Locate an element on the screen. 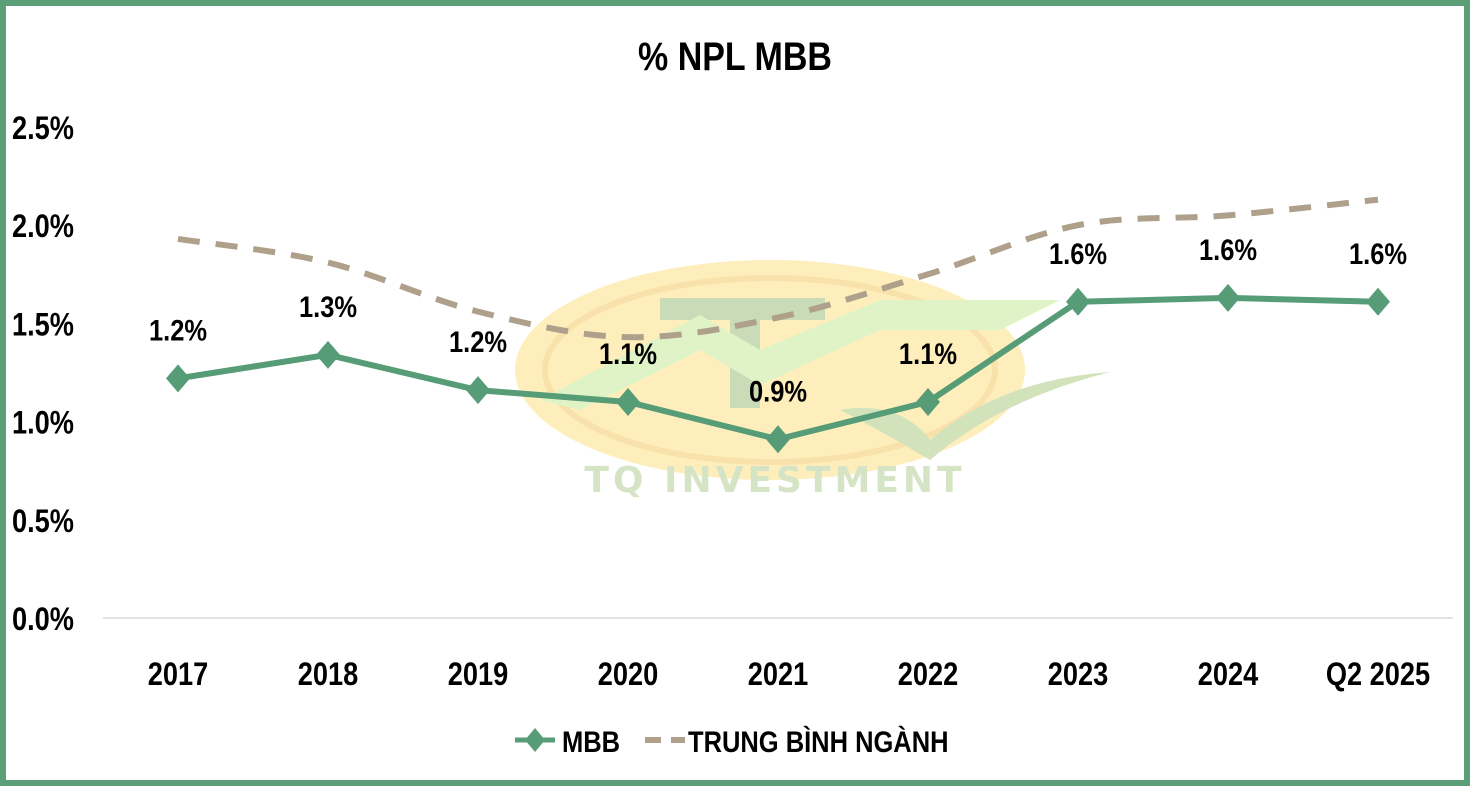 The width and height of the screenshot is (1470, 786). watermark-text: TQ INVESTMENT is located at coordinates (774, 480).